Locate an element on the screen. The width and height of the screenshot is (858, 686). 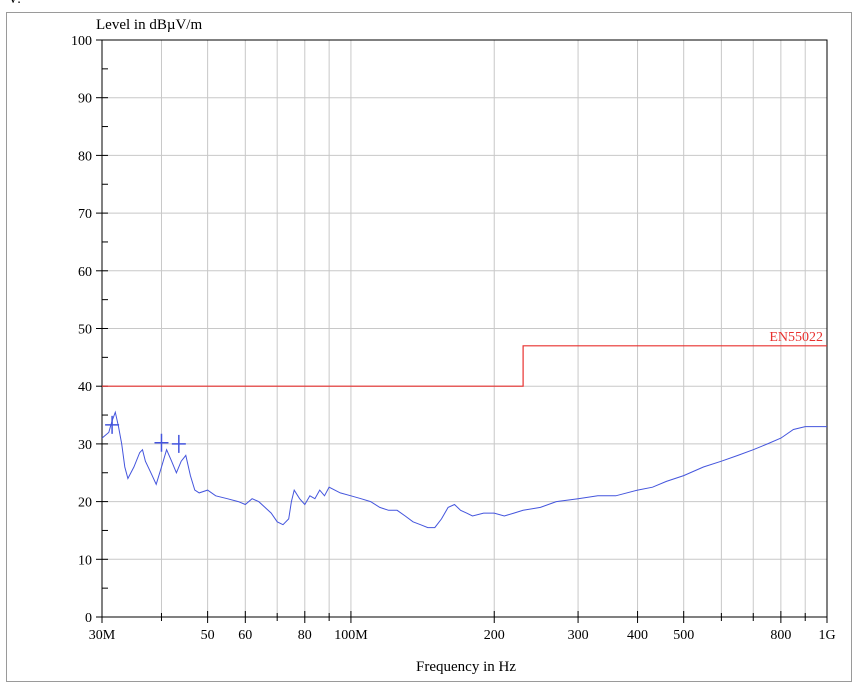
x-tick-label: 800 is located at coordinates (780, 635).